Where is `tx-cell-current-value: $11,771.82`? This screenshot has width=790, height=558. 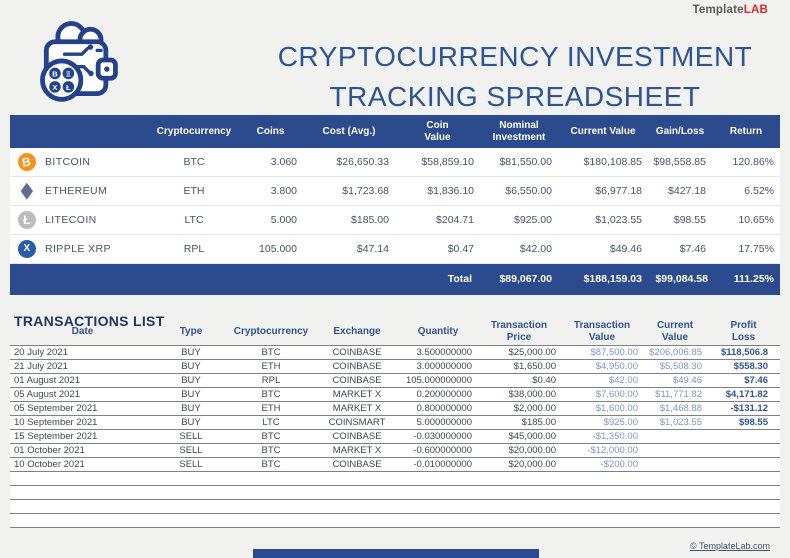 tx-cell-current-value: $11,771.82 is located at coordinates (678, 394).